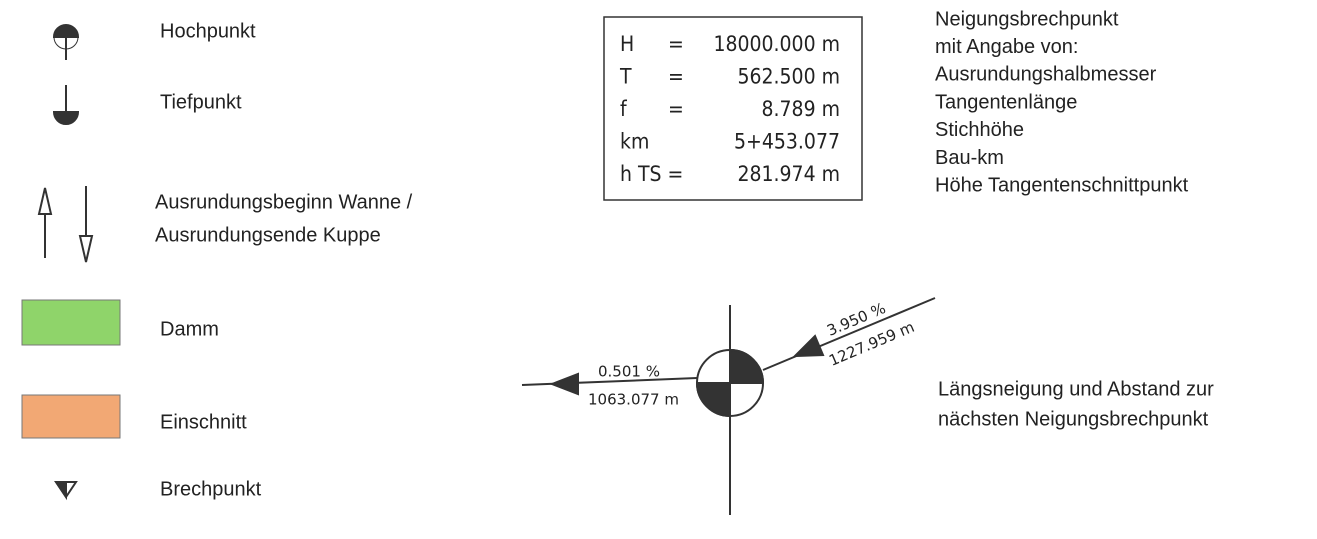 The image size is (1317, 539). I want to click on legend-label: Tiefpunkt, so click(201, 102).